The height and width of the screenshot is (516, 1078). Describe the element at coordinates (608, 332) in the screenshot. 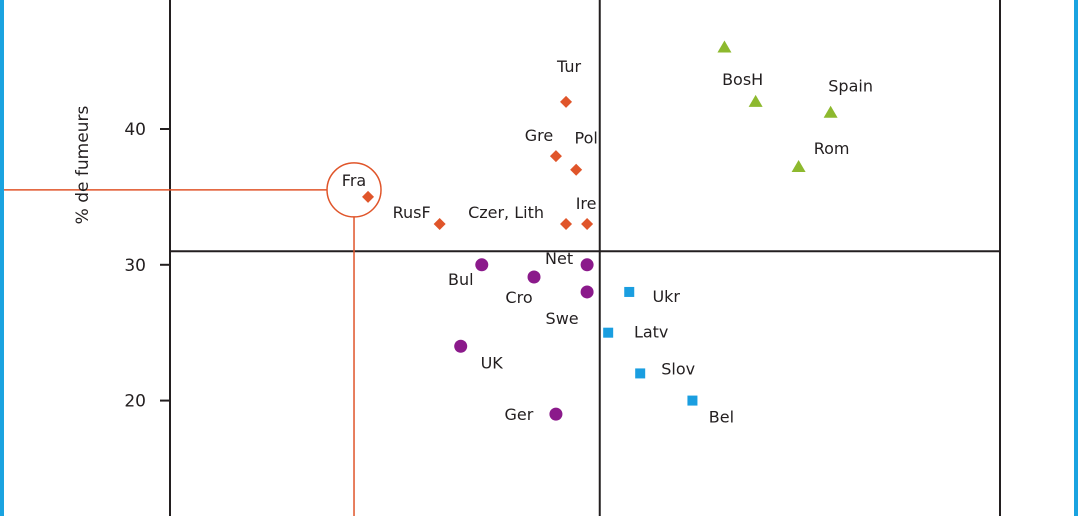

I see `point-latv-marker` at that location.